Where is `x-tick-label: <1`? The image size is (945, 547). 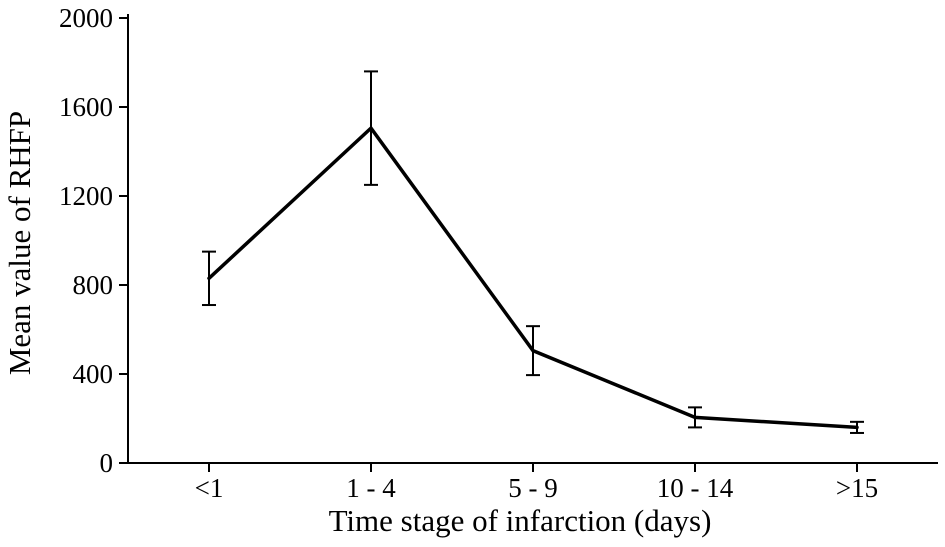 x-tick-label: <1 is located at coordinates (209, 488).